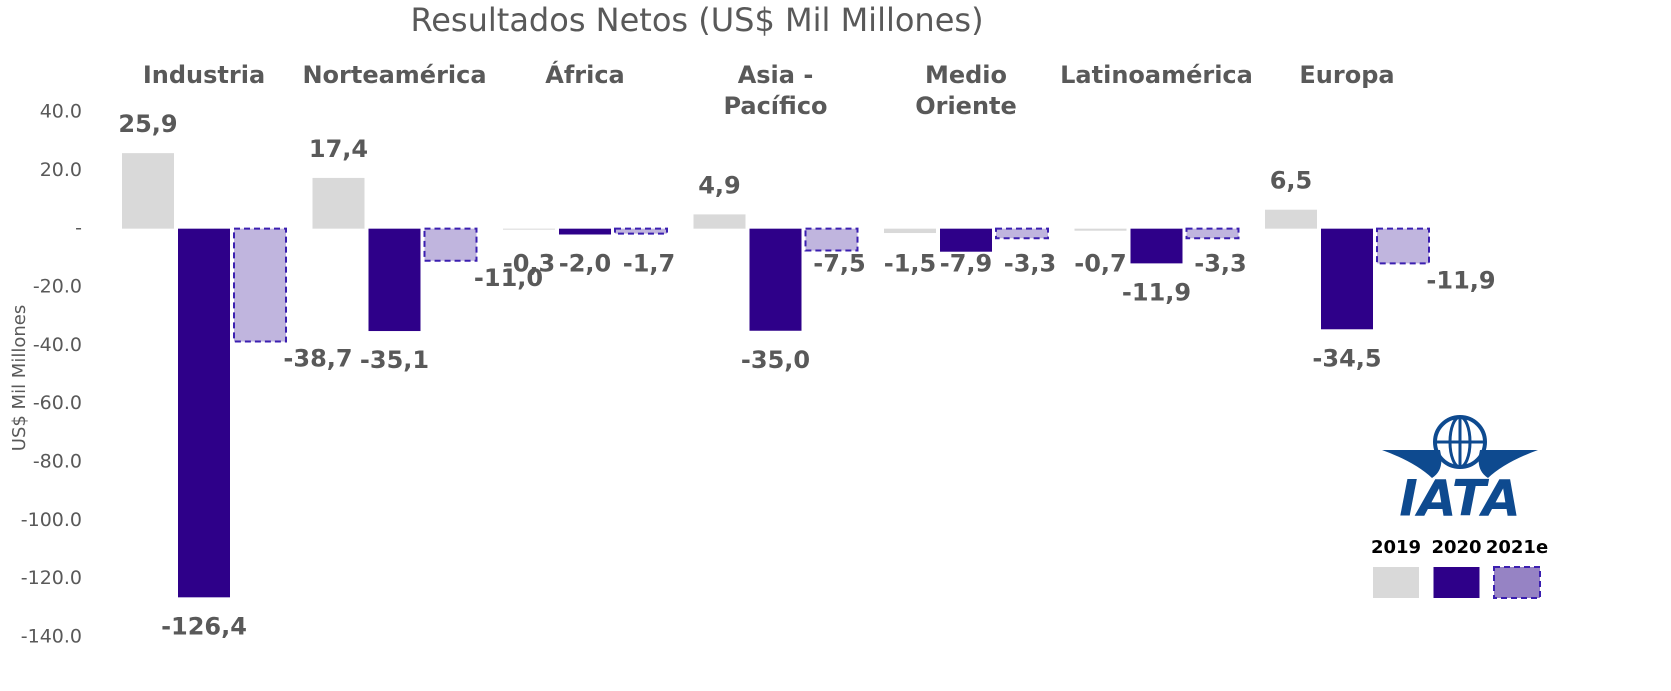 The width and height of the screenshot is (1671, 691). What do you see at coordinates (649, 264) in the screenshot?
I see `value-label: -1,7` at bounding box center [649, 264].